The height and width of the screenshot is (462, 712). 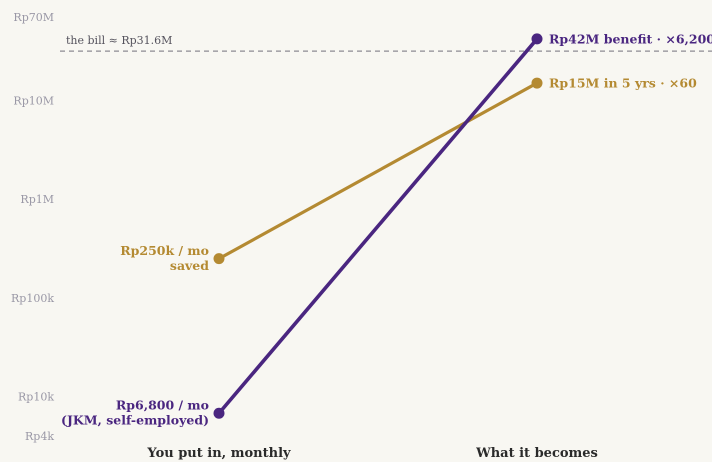 What do you see at coordinates (37, 199) in the screenshot?
I see `y-tick-label: Rp1M` at bounding box center [37, 199].